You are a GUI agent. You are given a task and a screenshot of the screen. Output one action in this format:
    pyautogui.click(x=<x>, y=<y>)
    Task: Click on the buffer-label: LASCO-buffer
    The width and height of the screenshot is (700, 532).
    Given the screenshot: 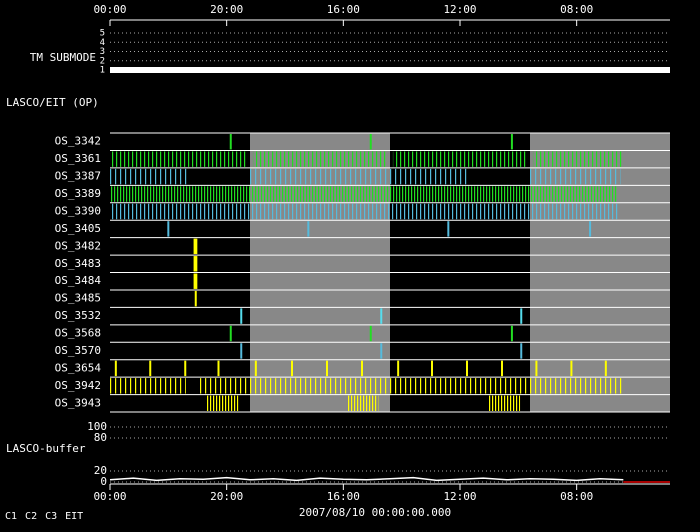 What is the action you would take?
    pyautogui.click(x=46, y=448)
    